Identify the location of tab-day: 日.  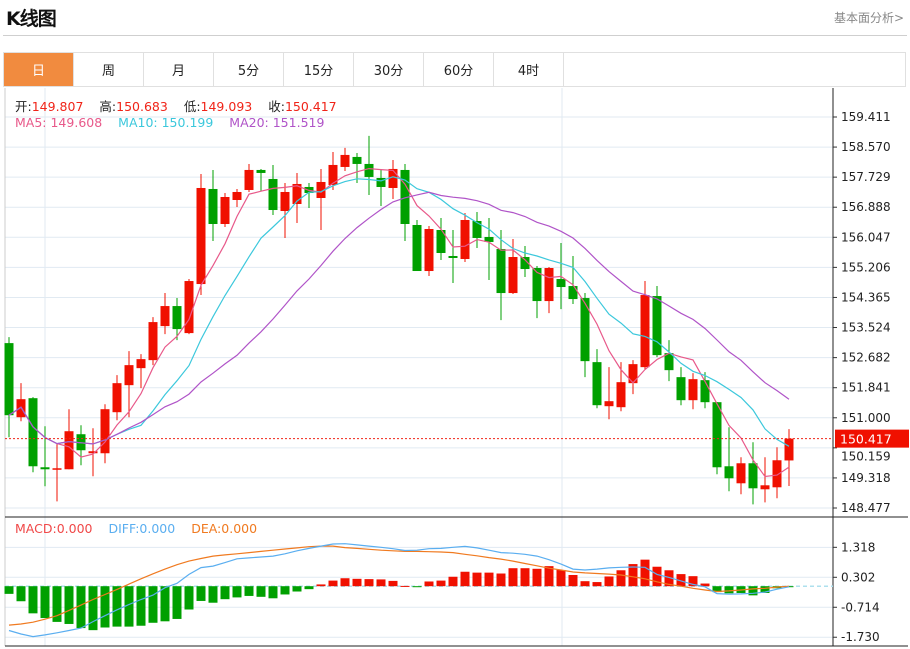
(39, 69).